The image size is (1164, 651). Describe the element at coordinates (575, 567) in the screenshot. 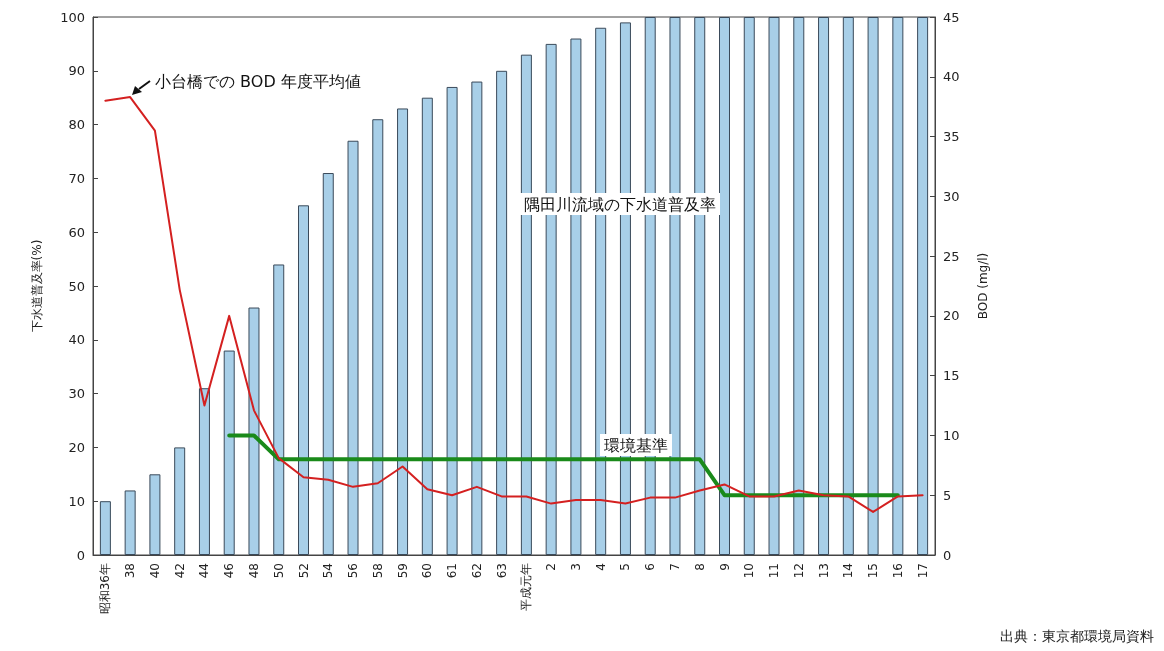

I see `x-tick-label: 3` at that location.